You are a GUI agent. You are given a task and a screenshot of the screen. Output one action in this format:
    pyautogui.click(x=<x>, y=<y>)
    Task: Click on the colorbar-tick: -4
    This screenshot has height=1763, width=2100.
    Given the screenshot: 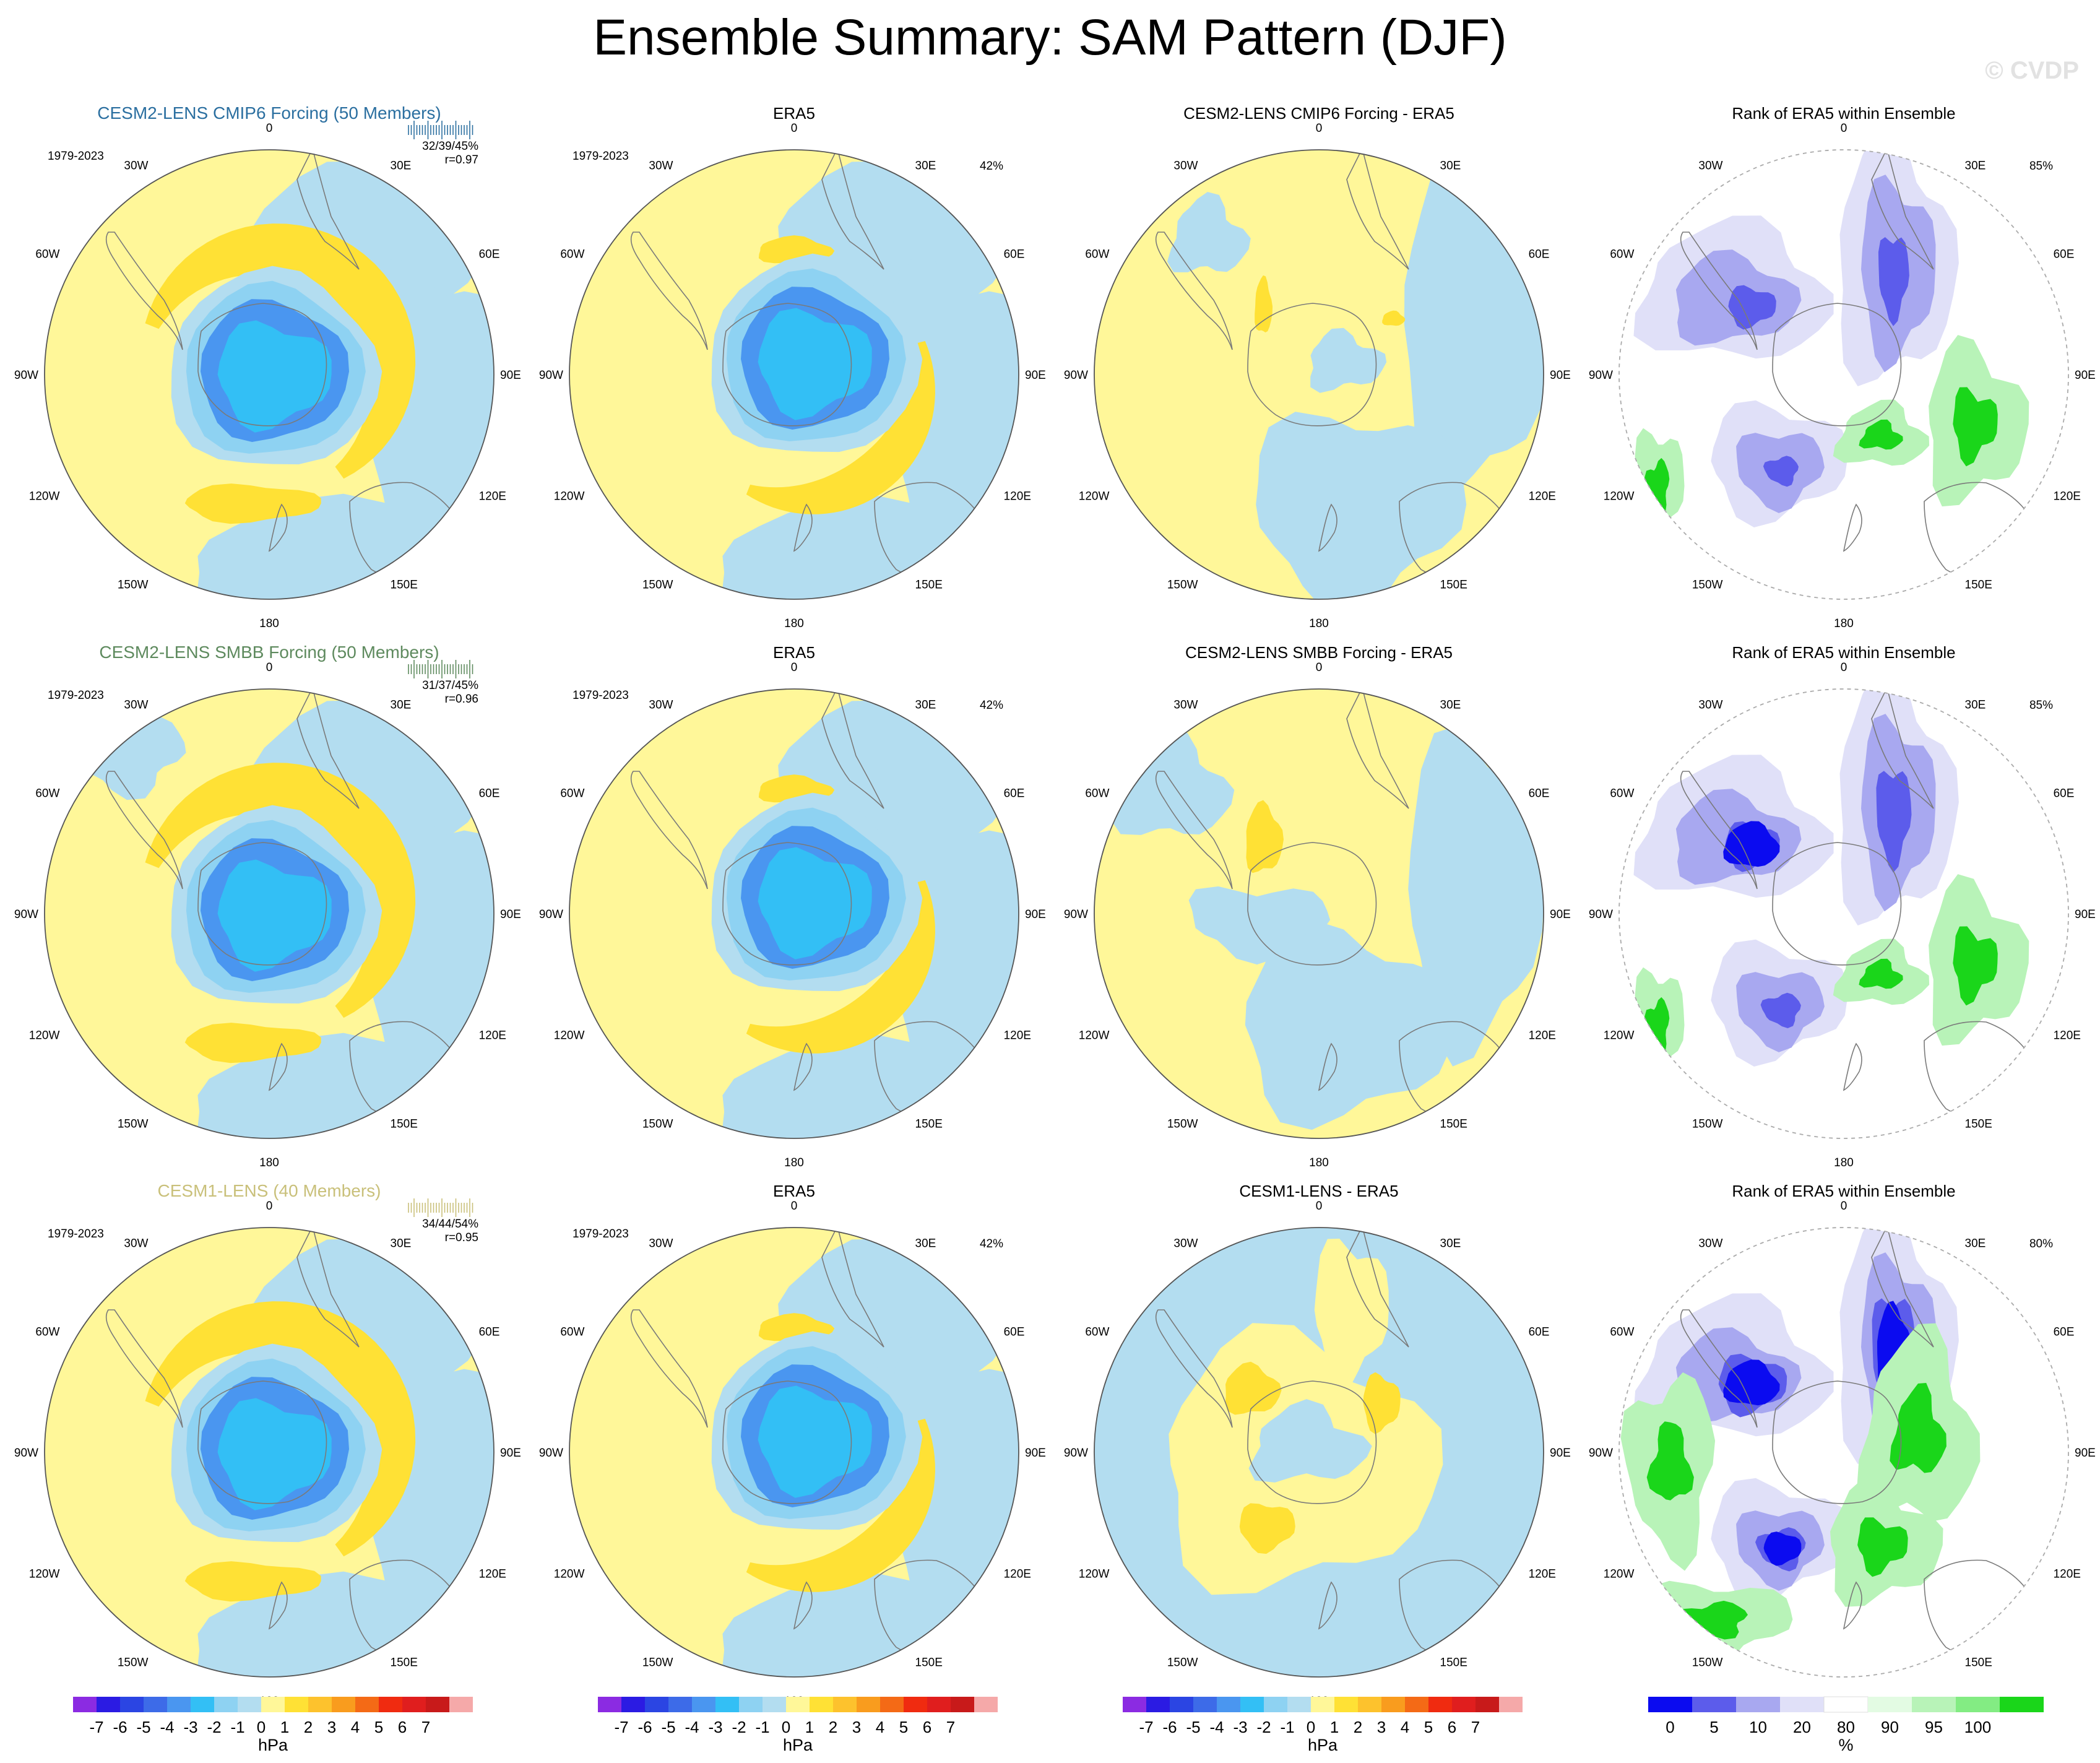 What is the action you would take?
    pyautogui.click(x=167, y=1727)
    